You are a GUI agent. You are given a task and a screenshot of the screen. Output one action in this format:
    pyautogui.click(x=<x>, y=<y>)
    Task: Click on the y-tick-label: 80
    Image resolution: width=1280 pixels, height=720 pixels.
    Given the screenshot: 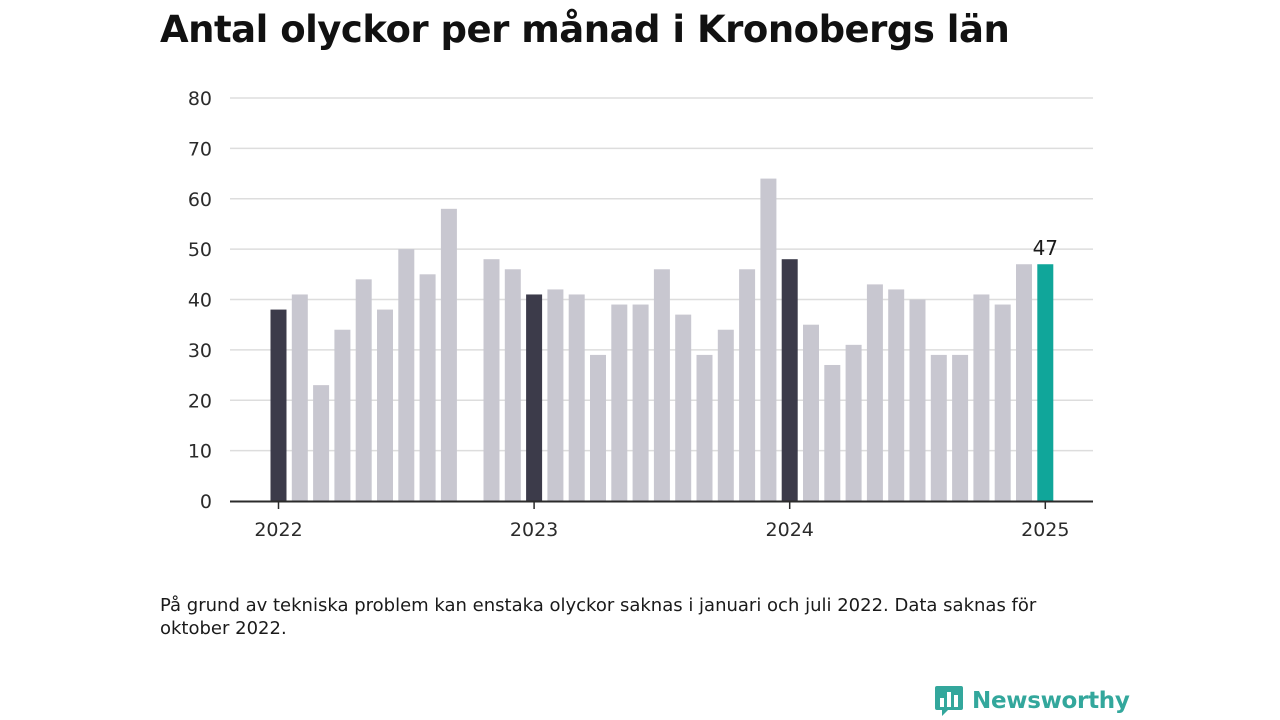 What is the action you would take?
    pyautogui.click(x=200, y=99)
    